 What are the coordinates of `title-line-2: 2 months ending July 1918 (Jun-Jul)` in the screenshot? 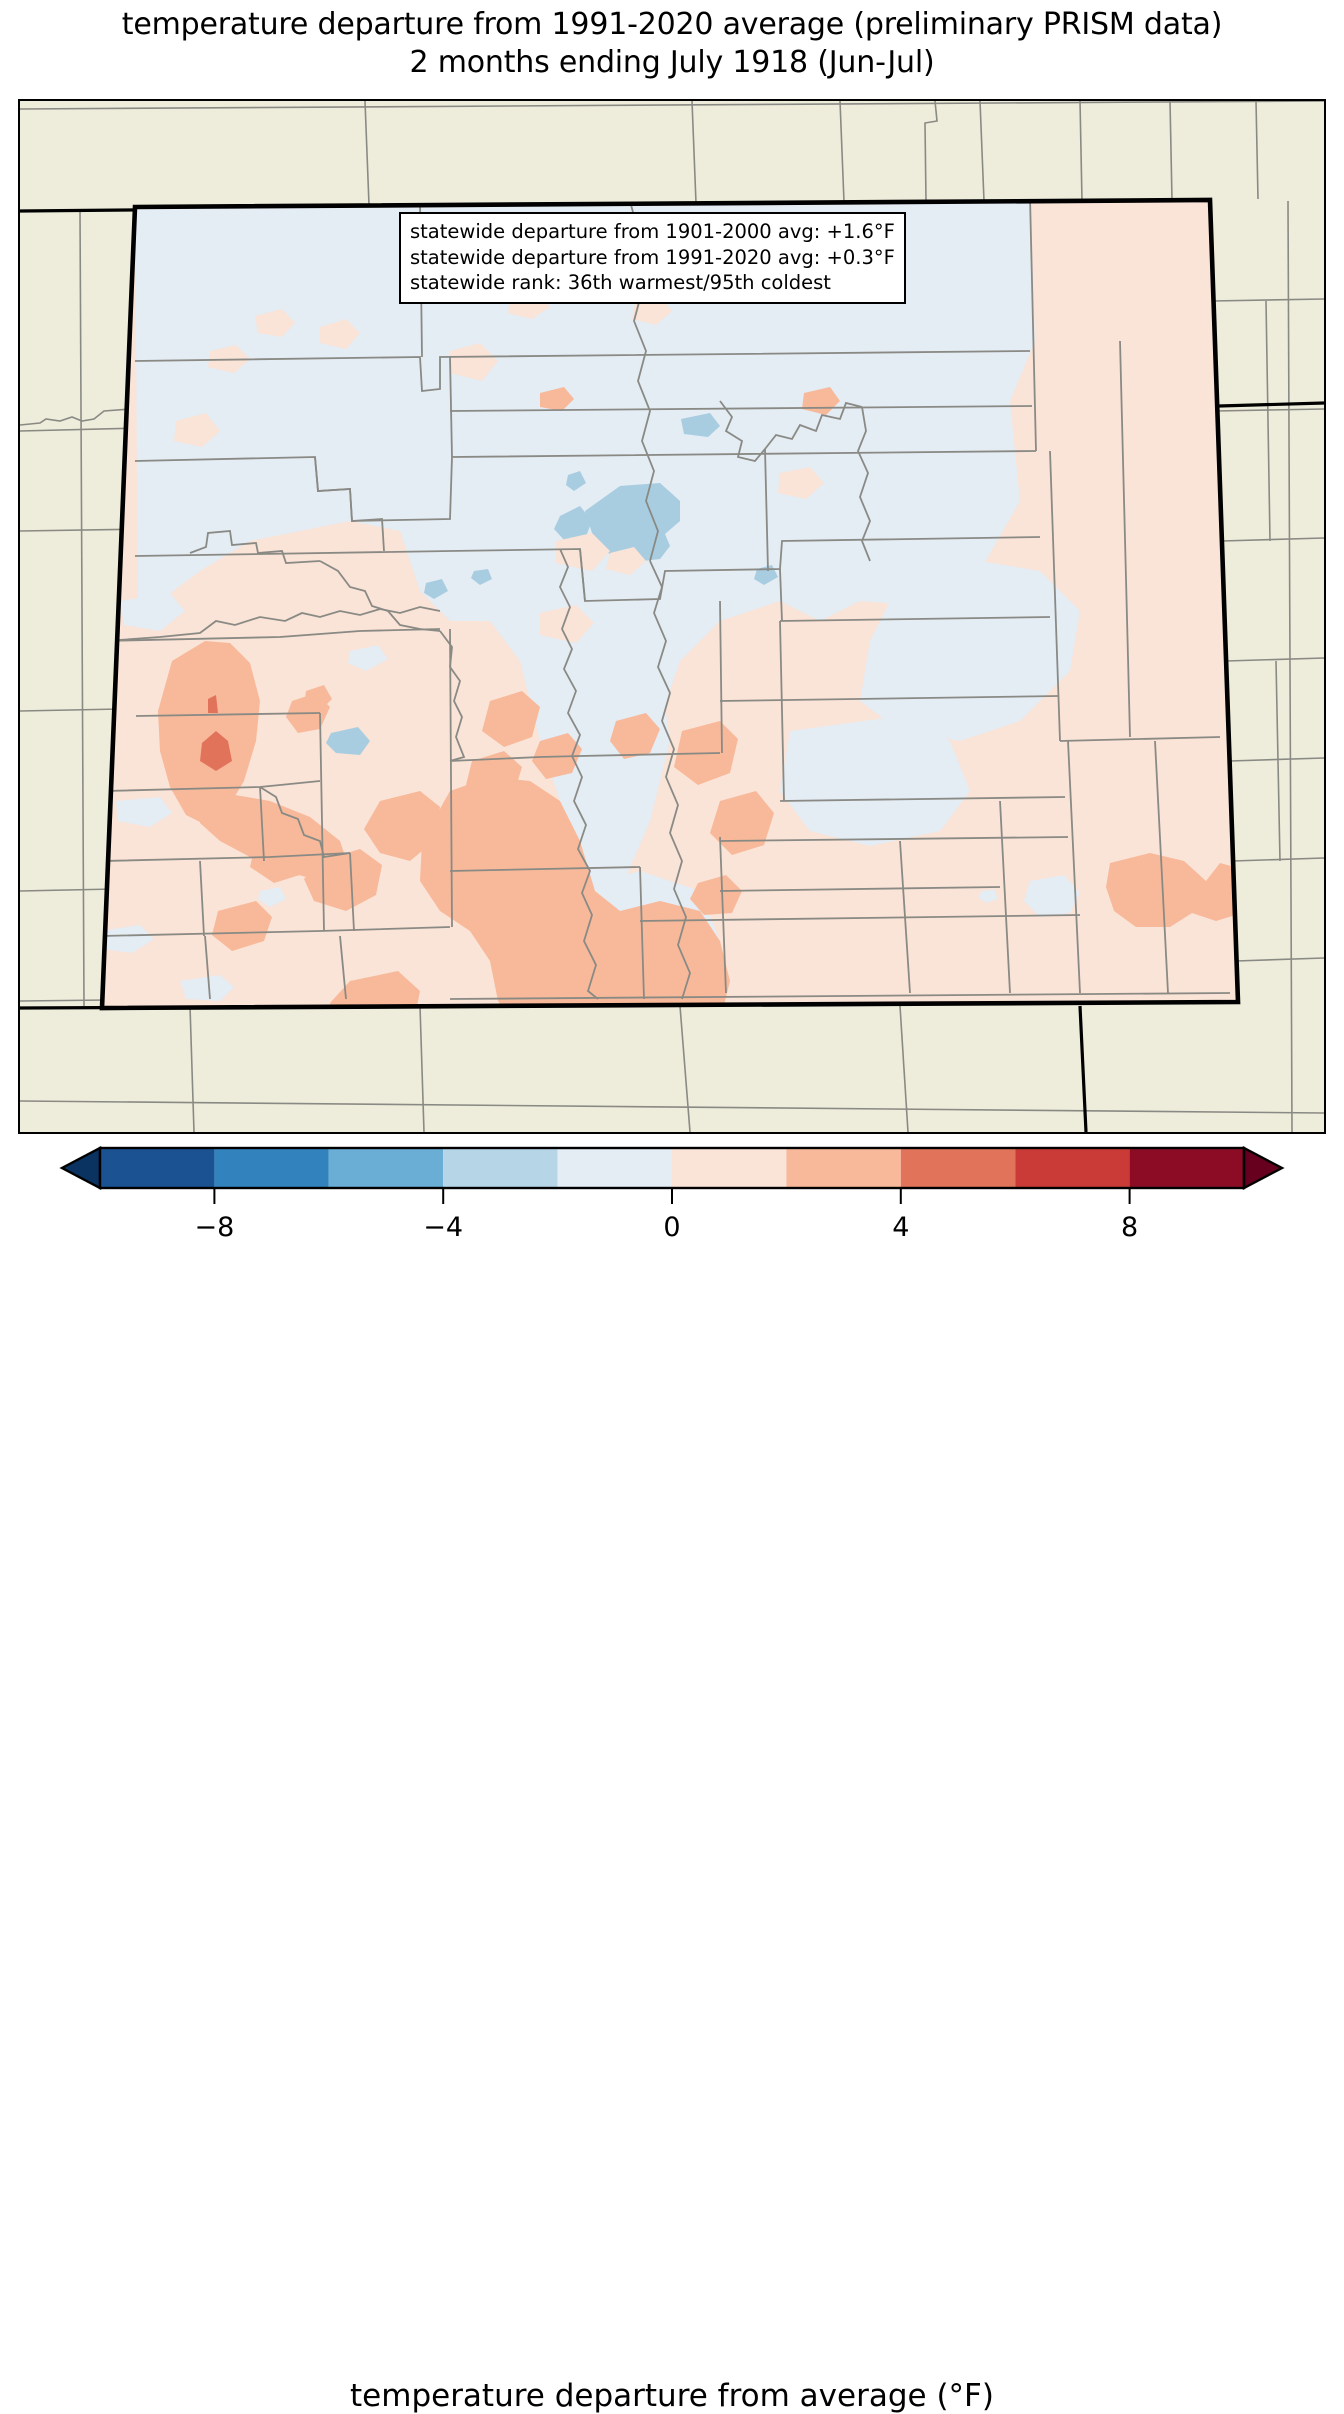 It's located at (672, 62).